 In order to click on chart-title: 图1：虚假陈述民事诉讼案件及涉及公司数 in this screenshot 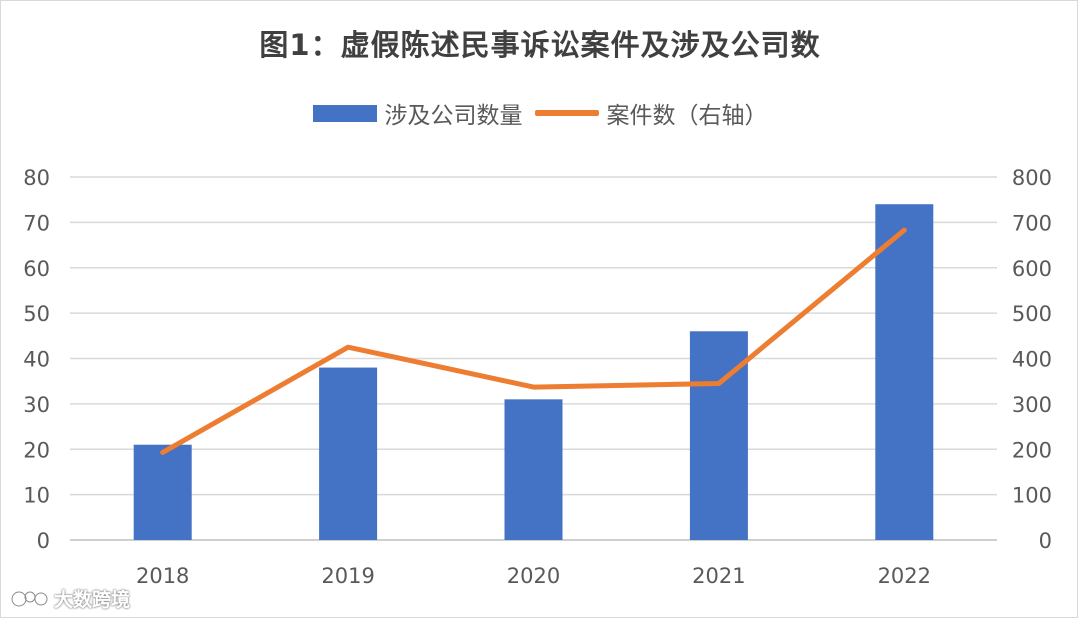, I will do `click(540, 45)`.